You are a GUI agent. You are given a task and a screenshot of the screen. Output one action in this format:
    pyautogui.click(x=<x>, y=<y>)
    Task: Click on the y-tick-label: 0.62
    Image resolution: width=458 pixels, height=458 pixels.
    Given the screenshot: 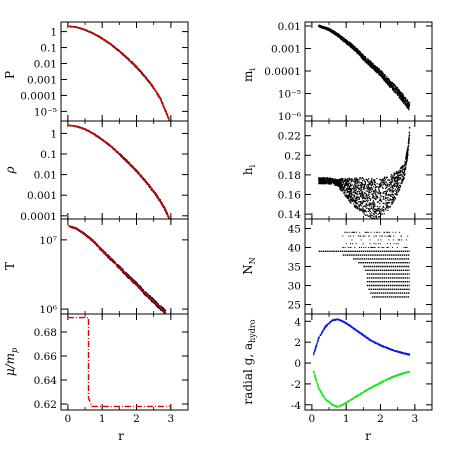 What is the action you would take?
    pyautogui.click(x=45, y=405)
    